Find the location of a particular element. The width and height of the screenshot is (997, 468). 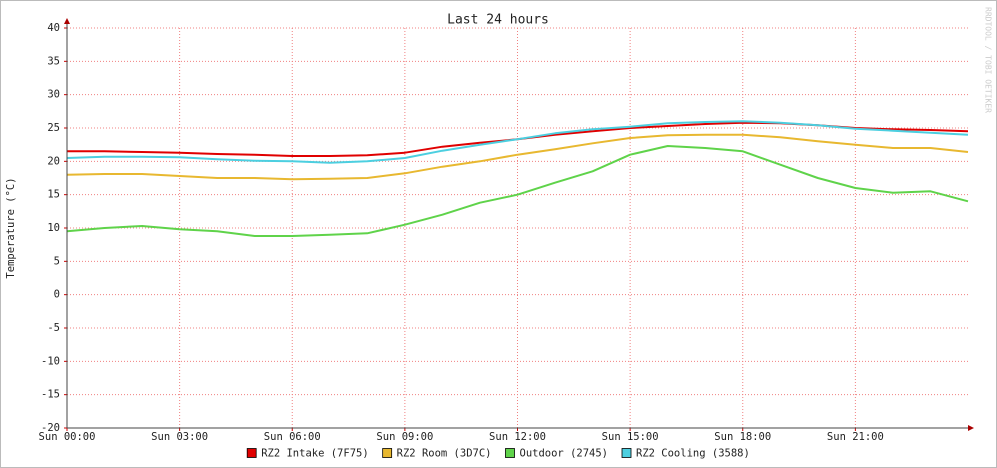

y-tick-label: -20 is located at coordinates (50, 428).